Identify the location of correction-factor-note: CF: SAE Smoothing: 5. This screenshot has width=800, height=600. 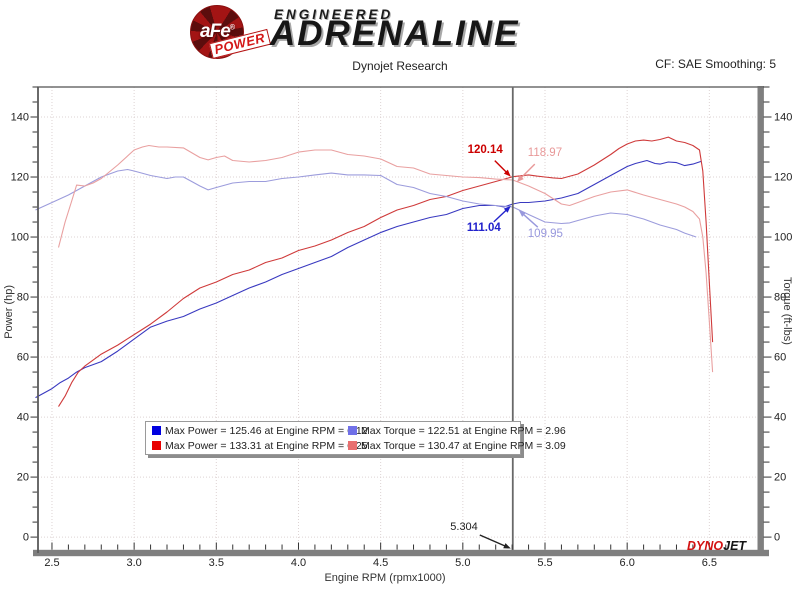
(715, 64).